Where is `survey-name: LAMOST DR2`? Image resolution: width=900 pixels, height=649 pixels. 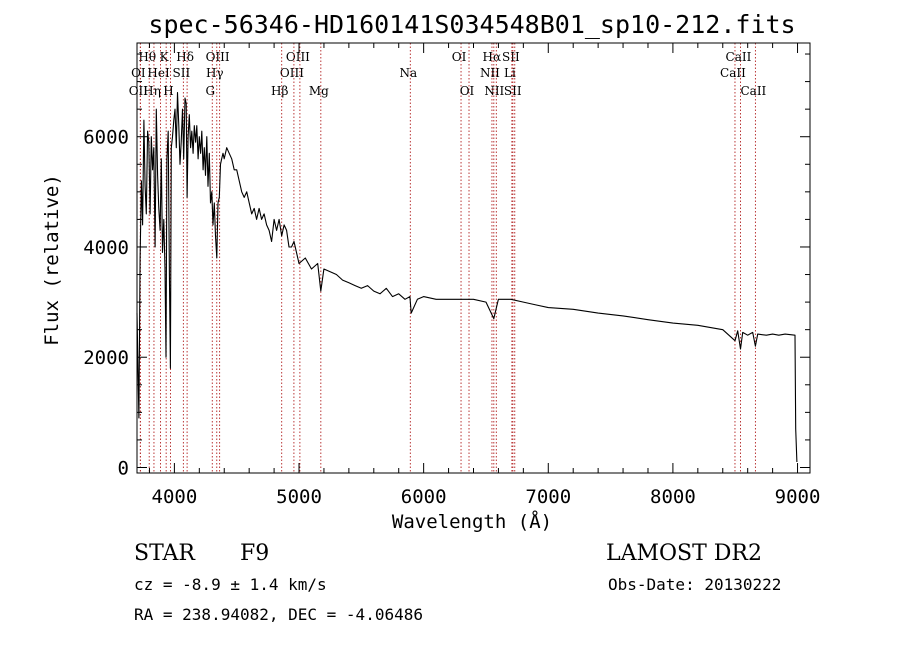 survey-name: LAMOST DR2 is located at coordinates (684, 553).